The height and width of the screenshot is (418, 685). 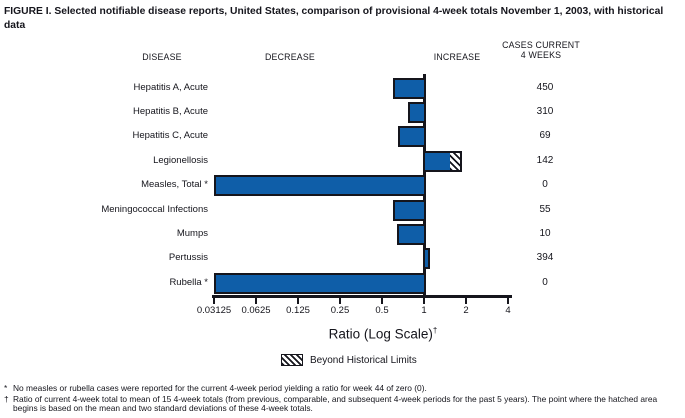 What do you see at coordinates (426, 259) in the screenshot?
I see `bar-pertussis` at bounding box center [426, 259].